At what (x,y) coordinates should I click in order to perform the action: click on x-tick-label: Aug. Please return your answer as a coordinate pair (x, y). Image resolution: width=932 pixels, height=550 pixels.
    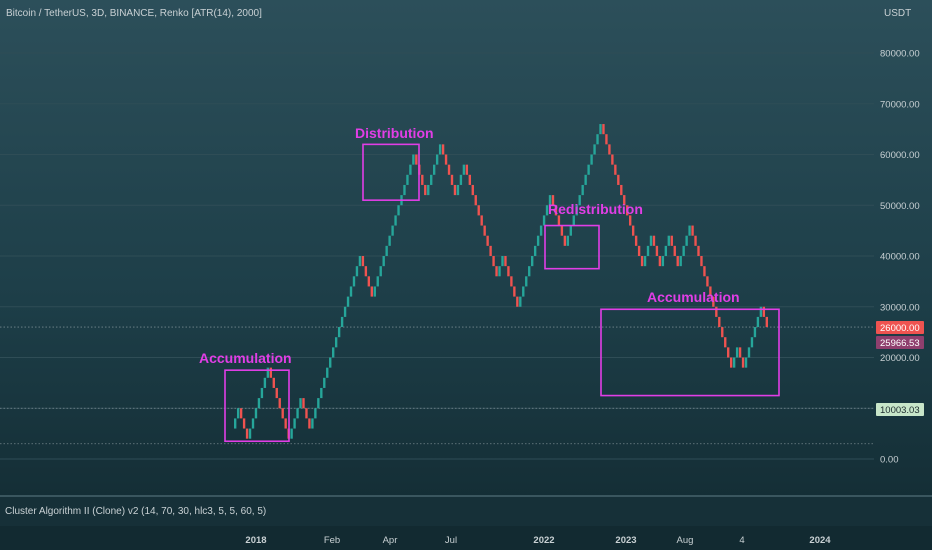
    Looking at the image, I should click on (685, 540).